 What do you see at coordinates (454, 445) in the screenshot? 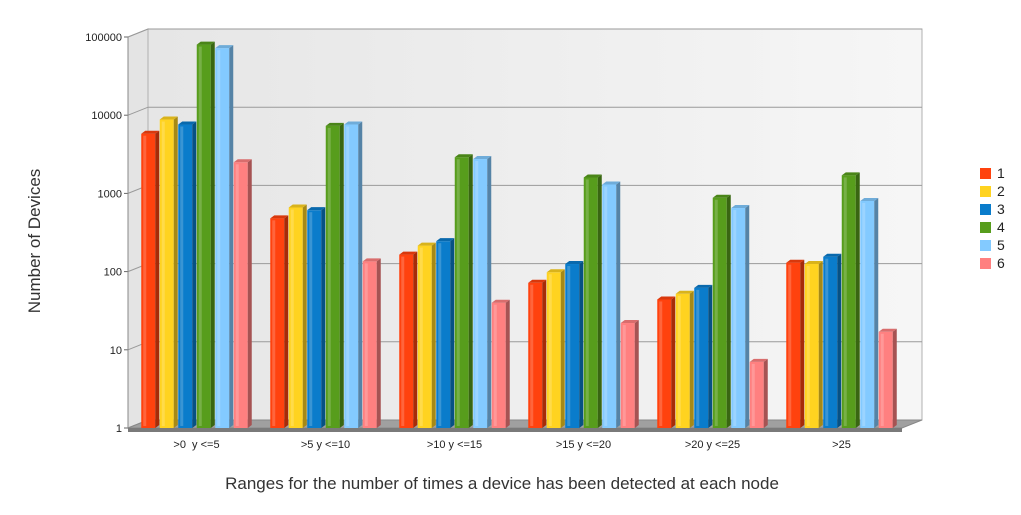
I see `x-tick-label: >10 y <=15` at bounding box center [454, 445].